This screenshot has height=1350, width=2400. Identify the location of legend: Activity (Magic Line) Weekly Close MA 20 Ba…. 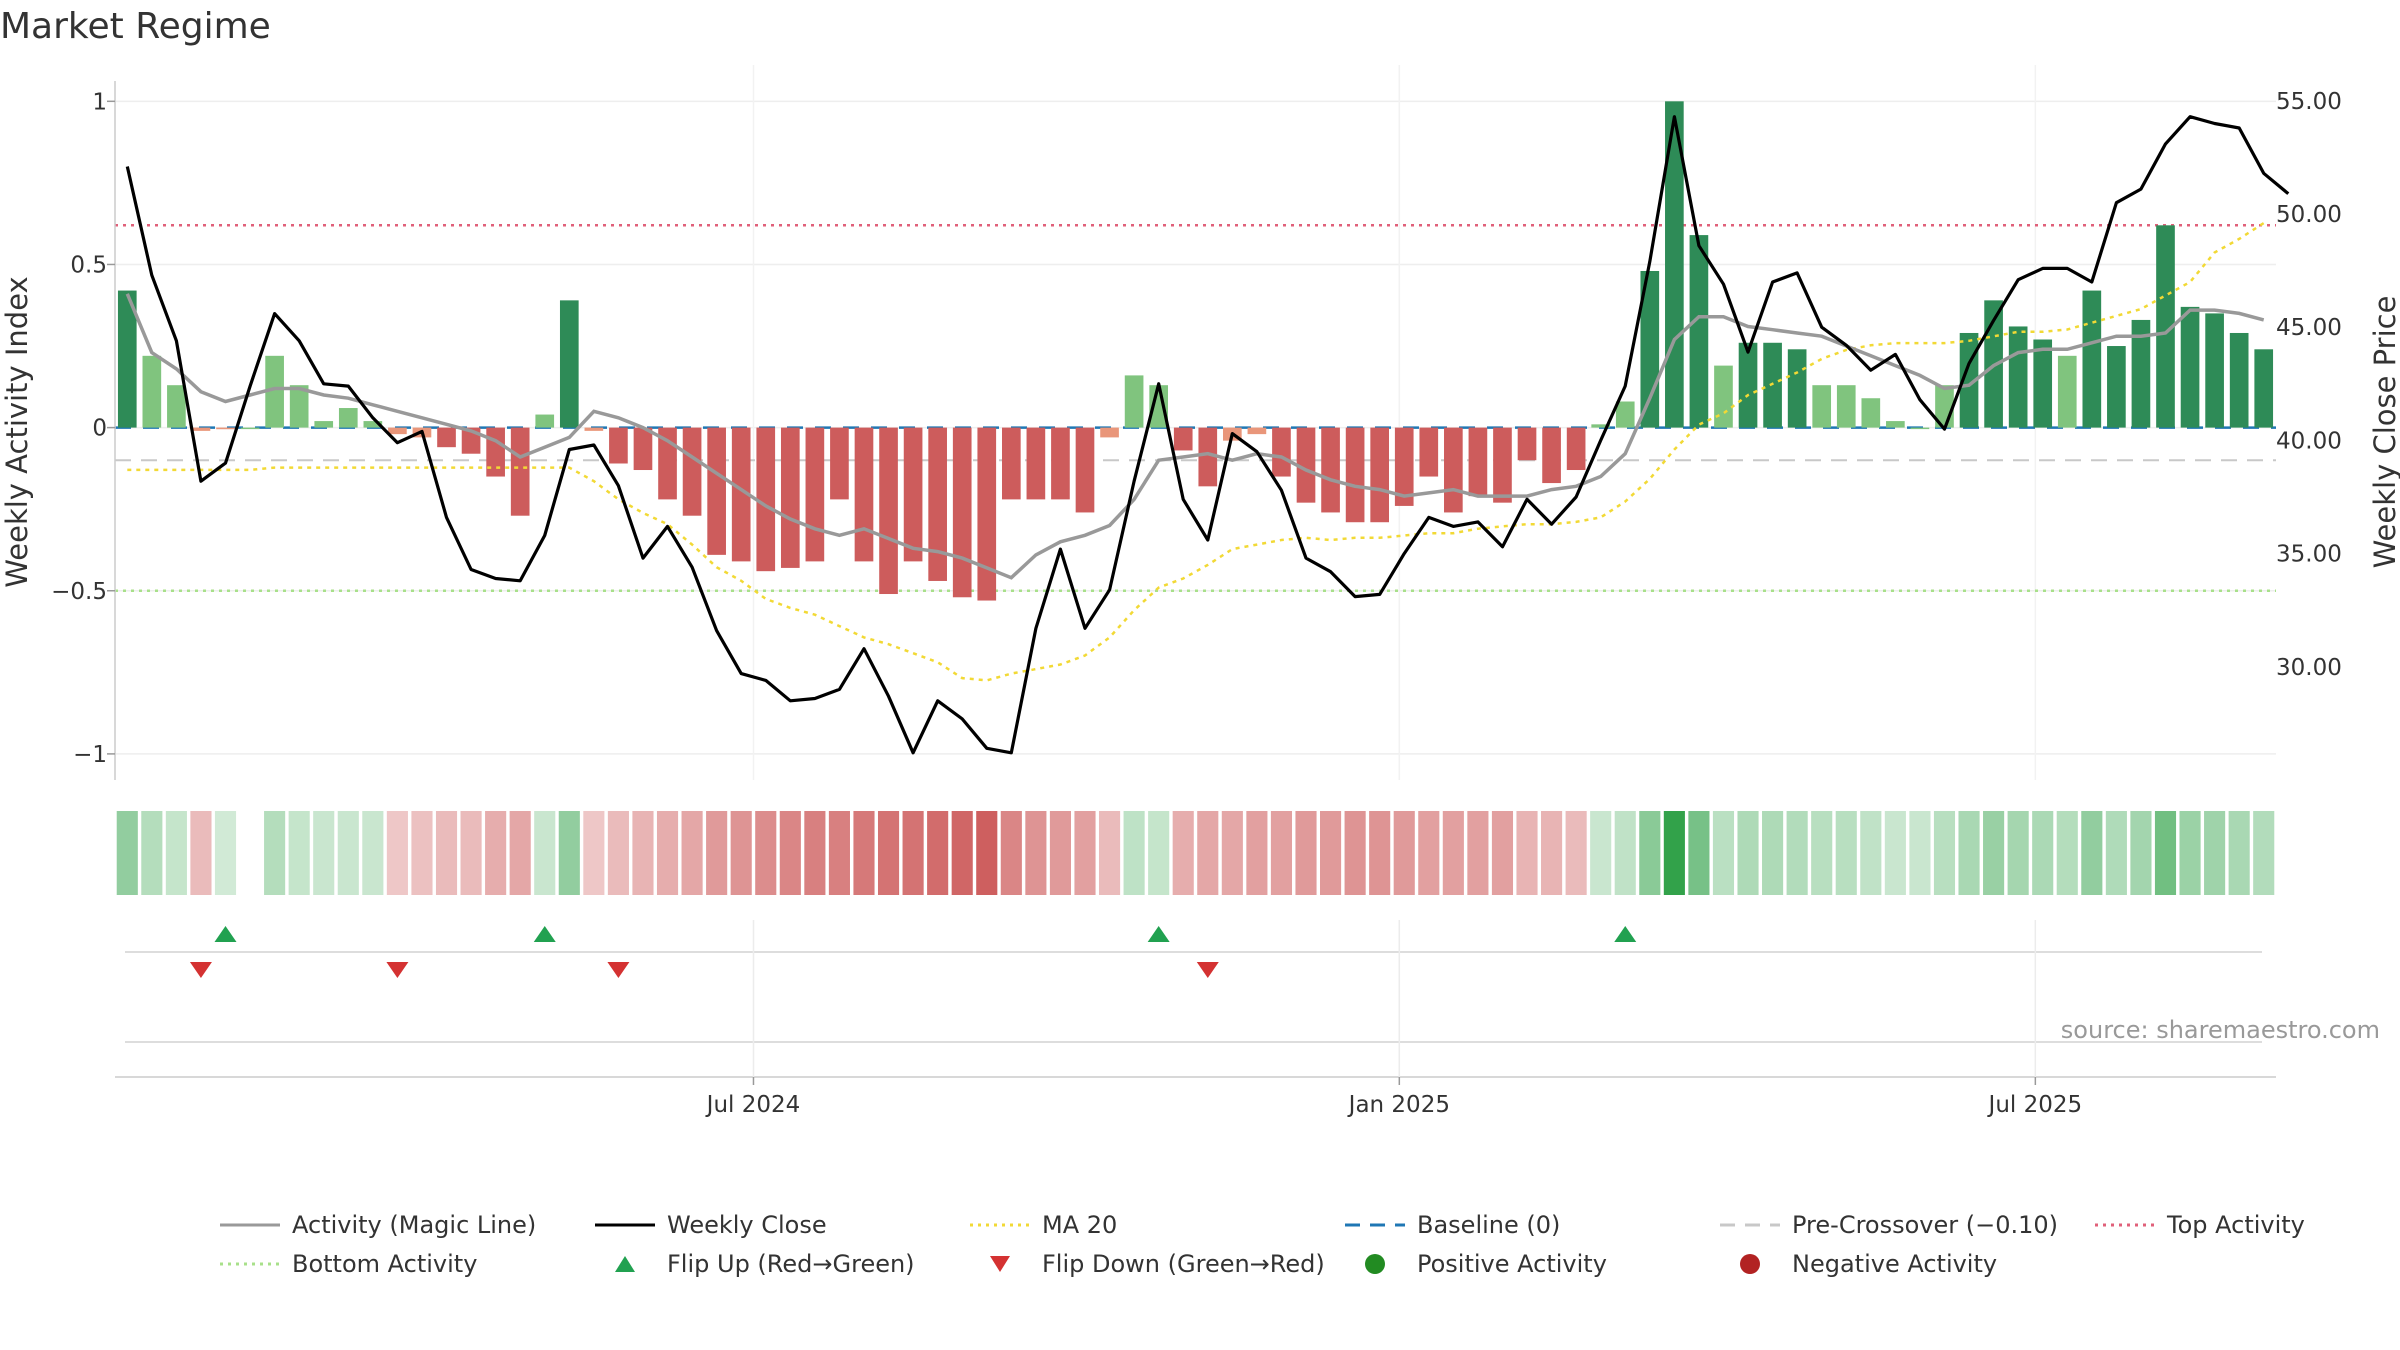
(1262, 1244).